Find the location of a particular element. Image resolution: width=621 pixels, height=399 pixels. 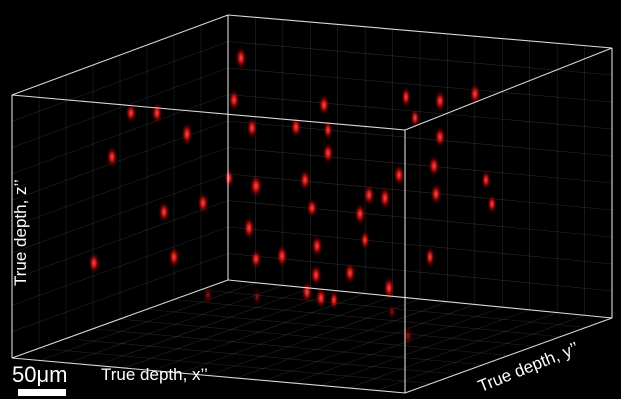

scale-bar-label: 50μm is located at coordinates (40, 374).